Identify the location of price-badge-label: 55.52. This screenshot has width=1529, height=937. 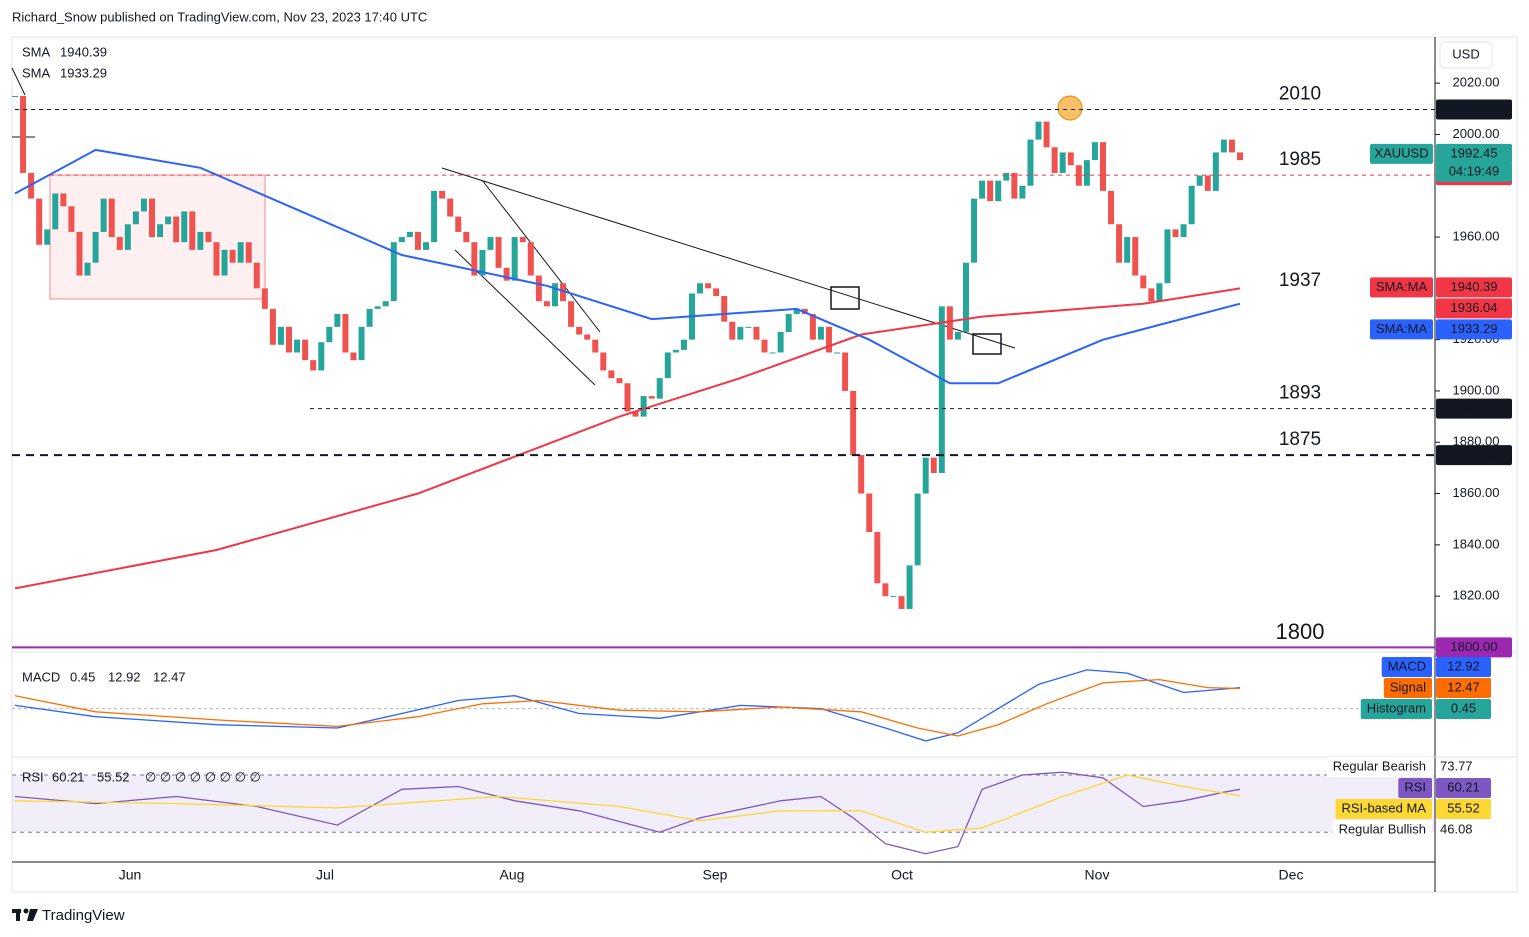
(1463, 807).